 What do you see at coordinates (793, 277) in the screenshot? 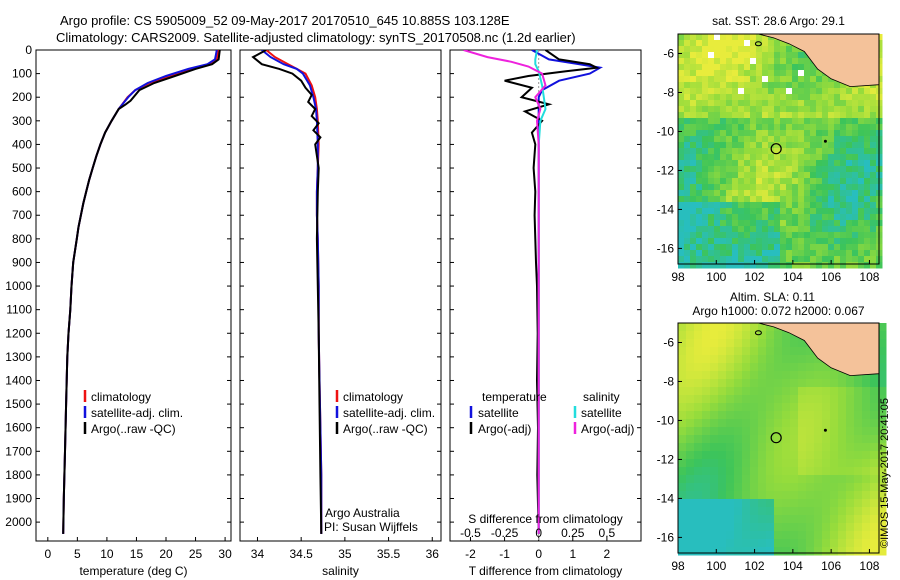
I see `map-x-tick-label: 104` at bounding box center [793, 277].